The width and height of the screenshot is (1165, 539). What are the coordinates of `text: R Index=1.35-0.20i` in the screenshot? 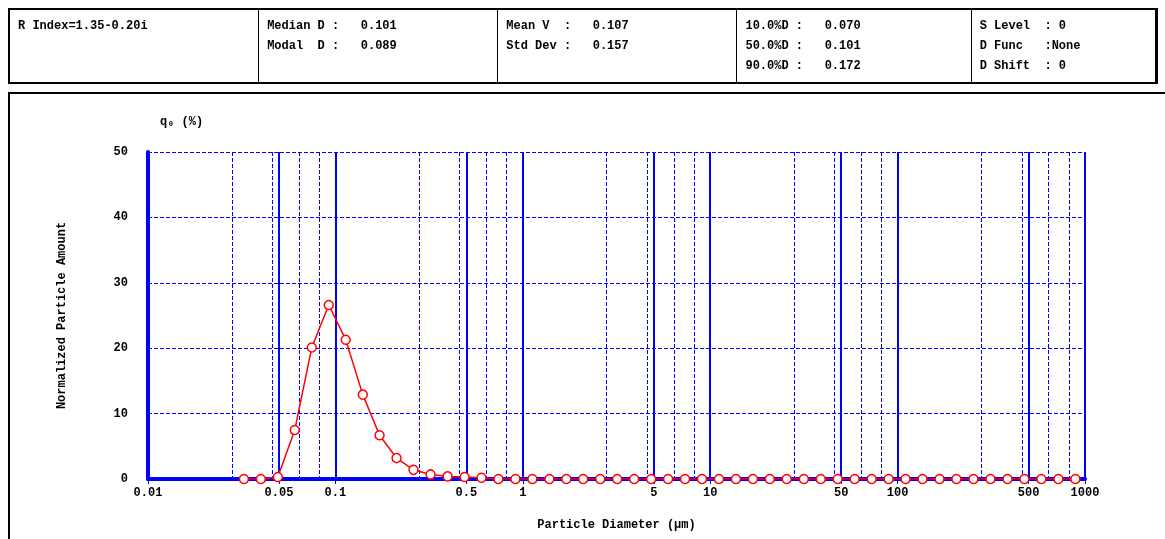 It's located at (135, 46).